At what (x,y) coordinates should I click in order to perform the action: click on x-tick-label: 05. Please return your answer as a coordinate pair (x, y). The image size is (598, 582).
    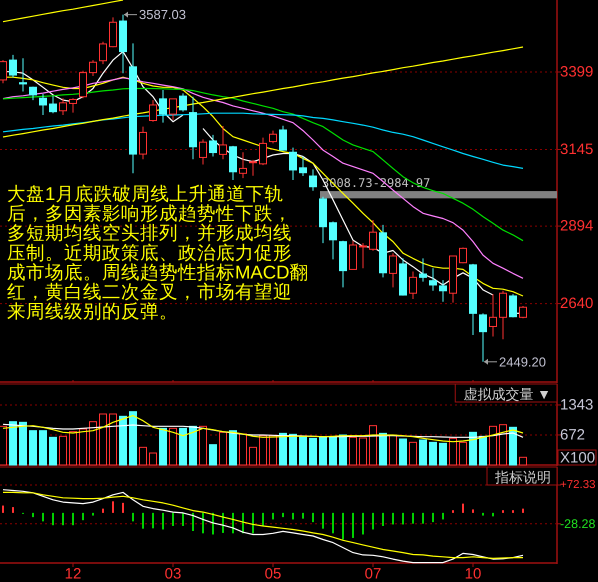
    Looking at the image, I should click on (273, 574).